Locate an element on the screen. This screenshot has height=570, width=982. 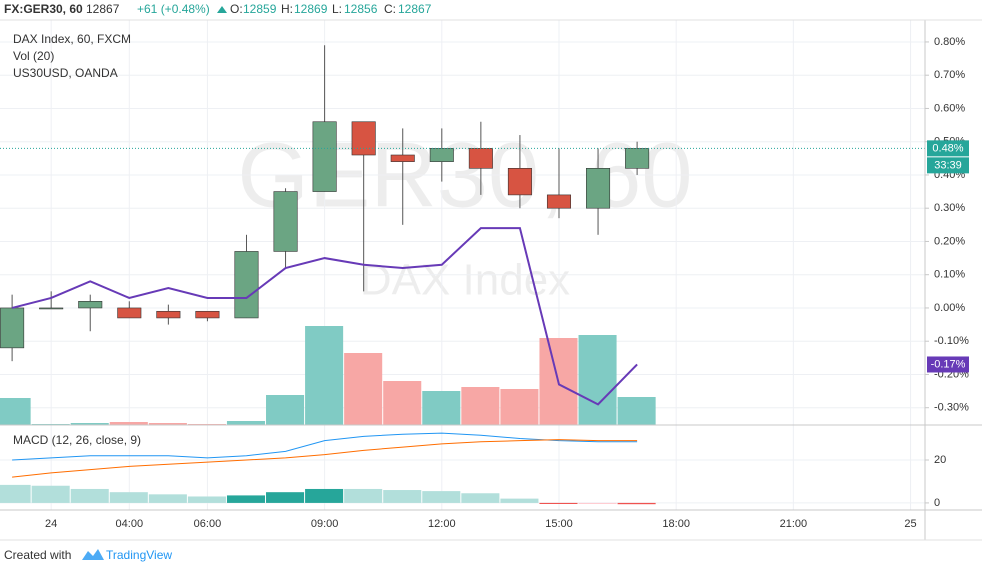
ohlc-label: H: is located at coordinates (287, 9).